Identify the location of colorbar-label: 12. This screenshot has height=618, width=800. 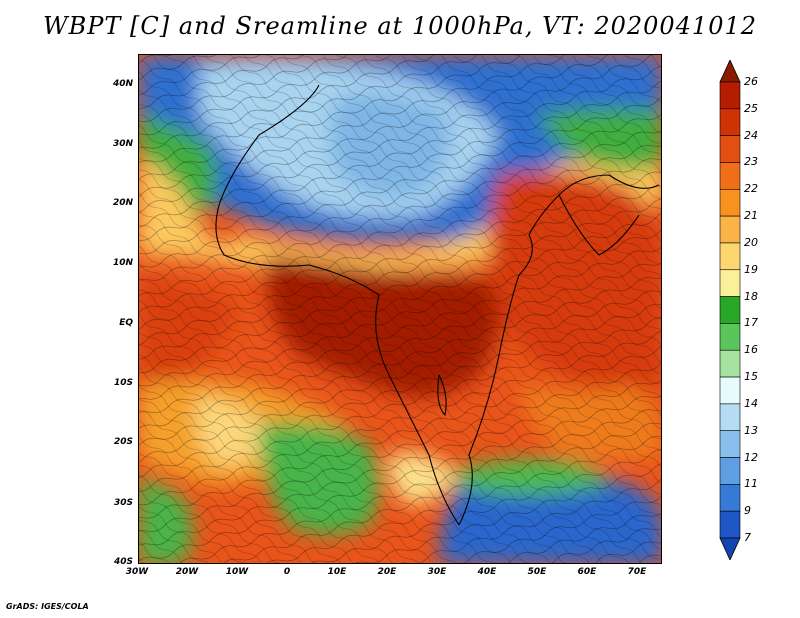
(751, 457).